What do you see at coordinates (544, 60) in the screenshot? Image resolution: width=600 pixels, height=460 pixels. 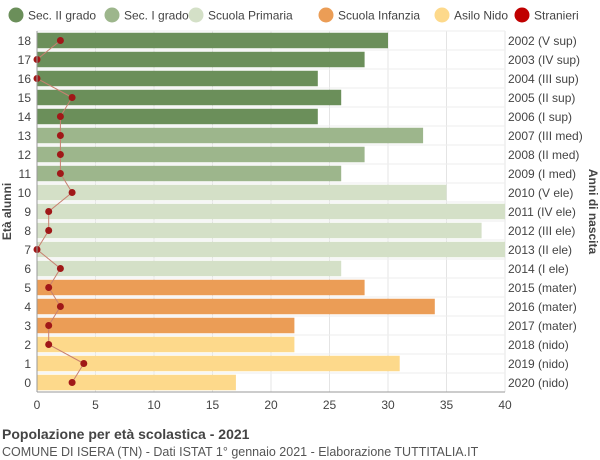 I see `birth-label-17: 2003 (IV sup)` at bounding box center [544, 60].